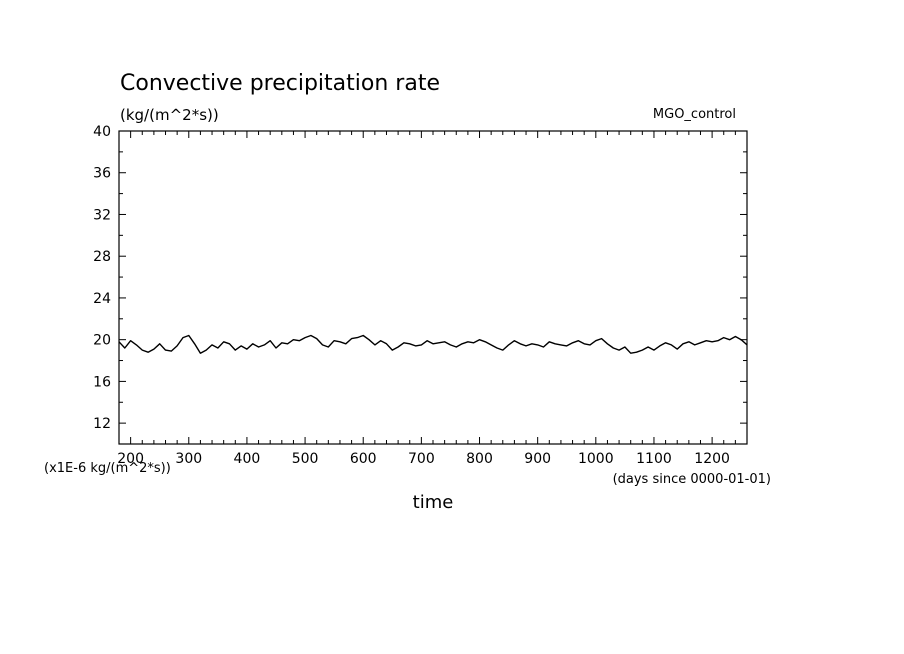 The image size is (904, 654). What do you see at coordinates (712, 459) in the screenshot?
I see `x-tick-label: 1200` at bounding box center [712, 459].